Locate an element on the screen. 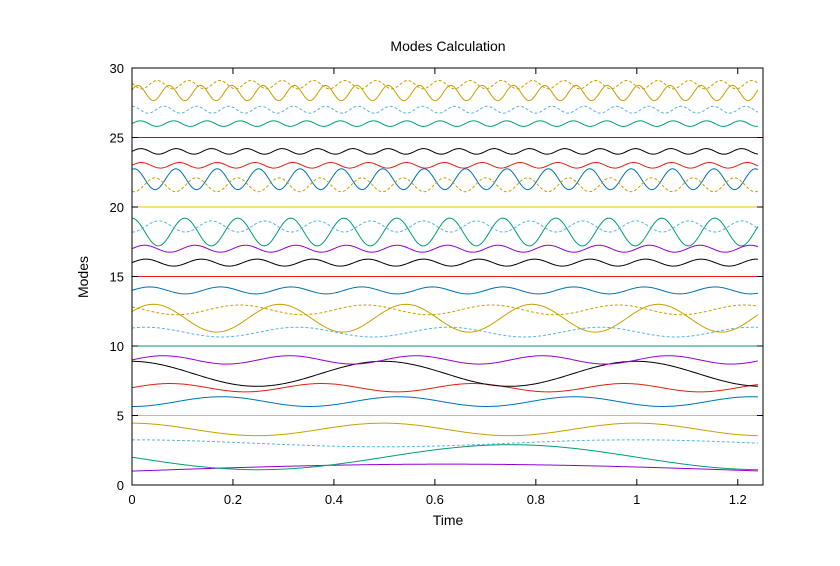 This screenshot has height=566, width=840. x-axis-title: Time is located at coordinates (448, 520).